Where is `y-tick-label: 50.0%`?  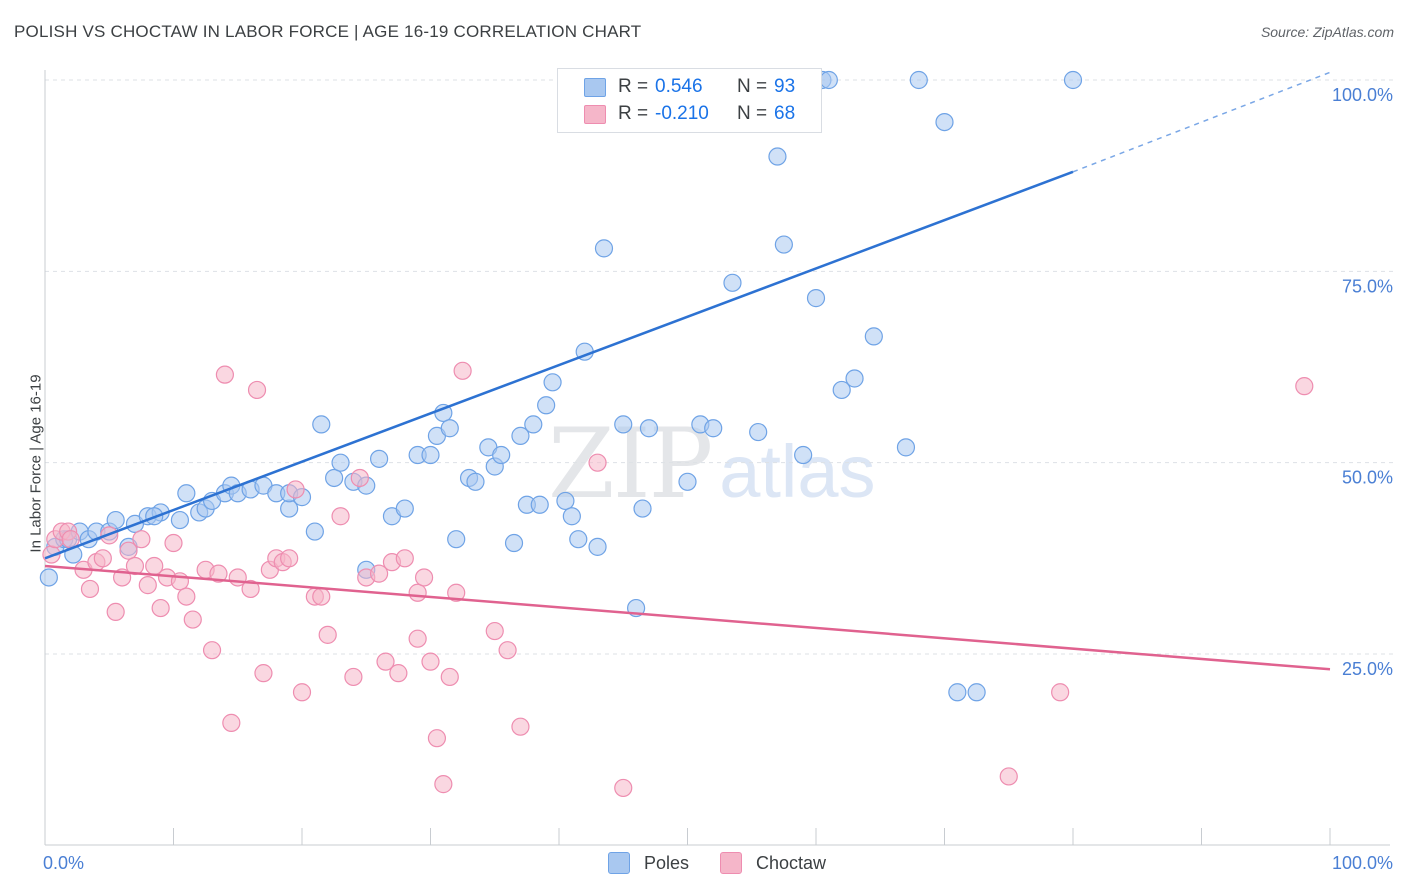 y-tick-label: 50.0% is located at coordinates (1367, 478).